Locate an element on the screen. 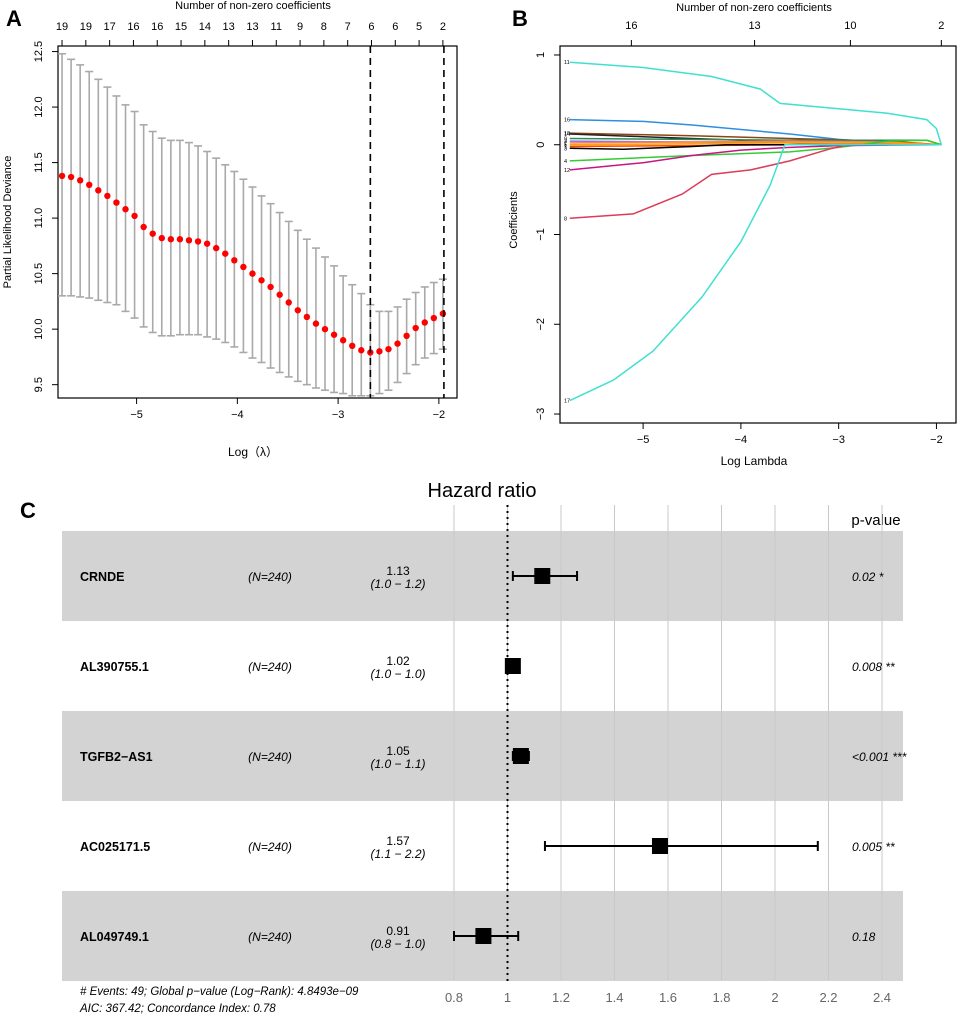  p-value: 0.02 * is located at coordinates (868, 577).